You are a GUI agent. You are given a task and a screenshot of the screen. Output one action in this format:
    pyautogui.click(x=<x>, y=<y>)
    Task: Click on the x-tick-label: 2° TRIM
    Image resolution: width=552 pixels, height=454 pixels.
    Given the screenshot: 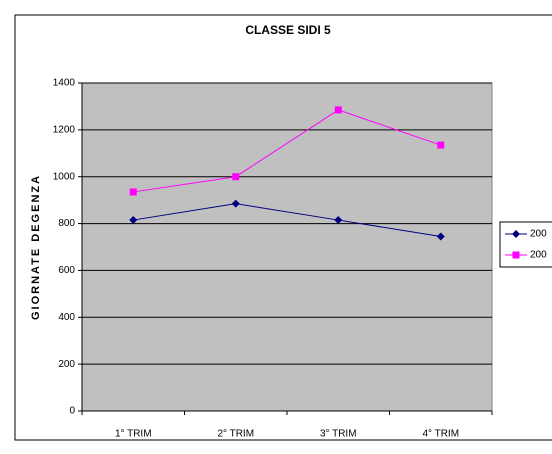 What is the action you would take?
    pyautogui.click(x=235, y=434)
    